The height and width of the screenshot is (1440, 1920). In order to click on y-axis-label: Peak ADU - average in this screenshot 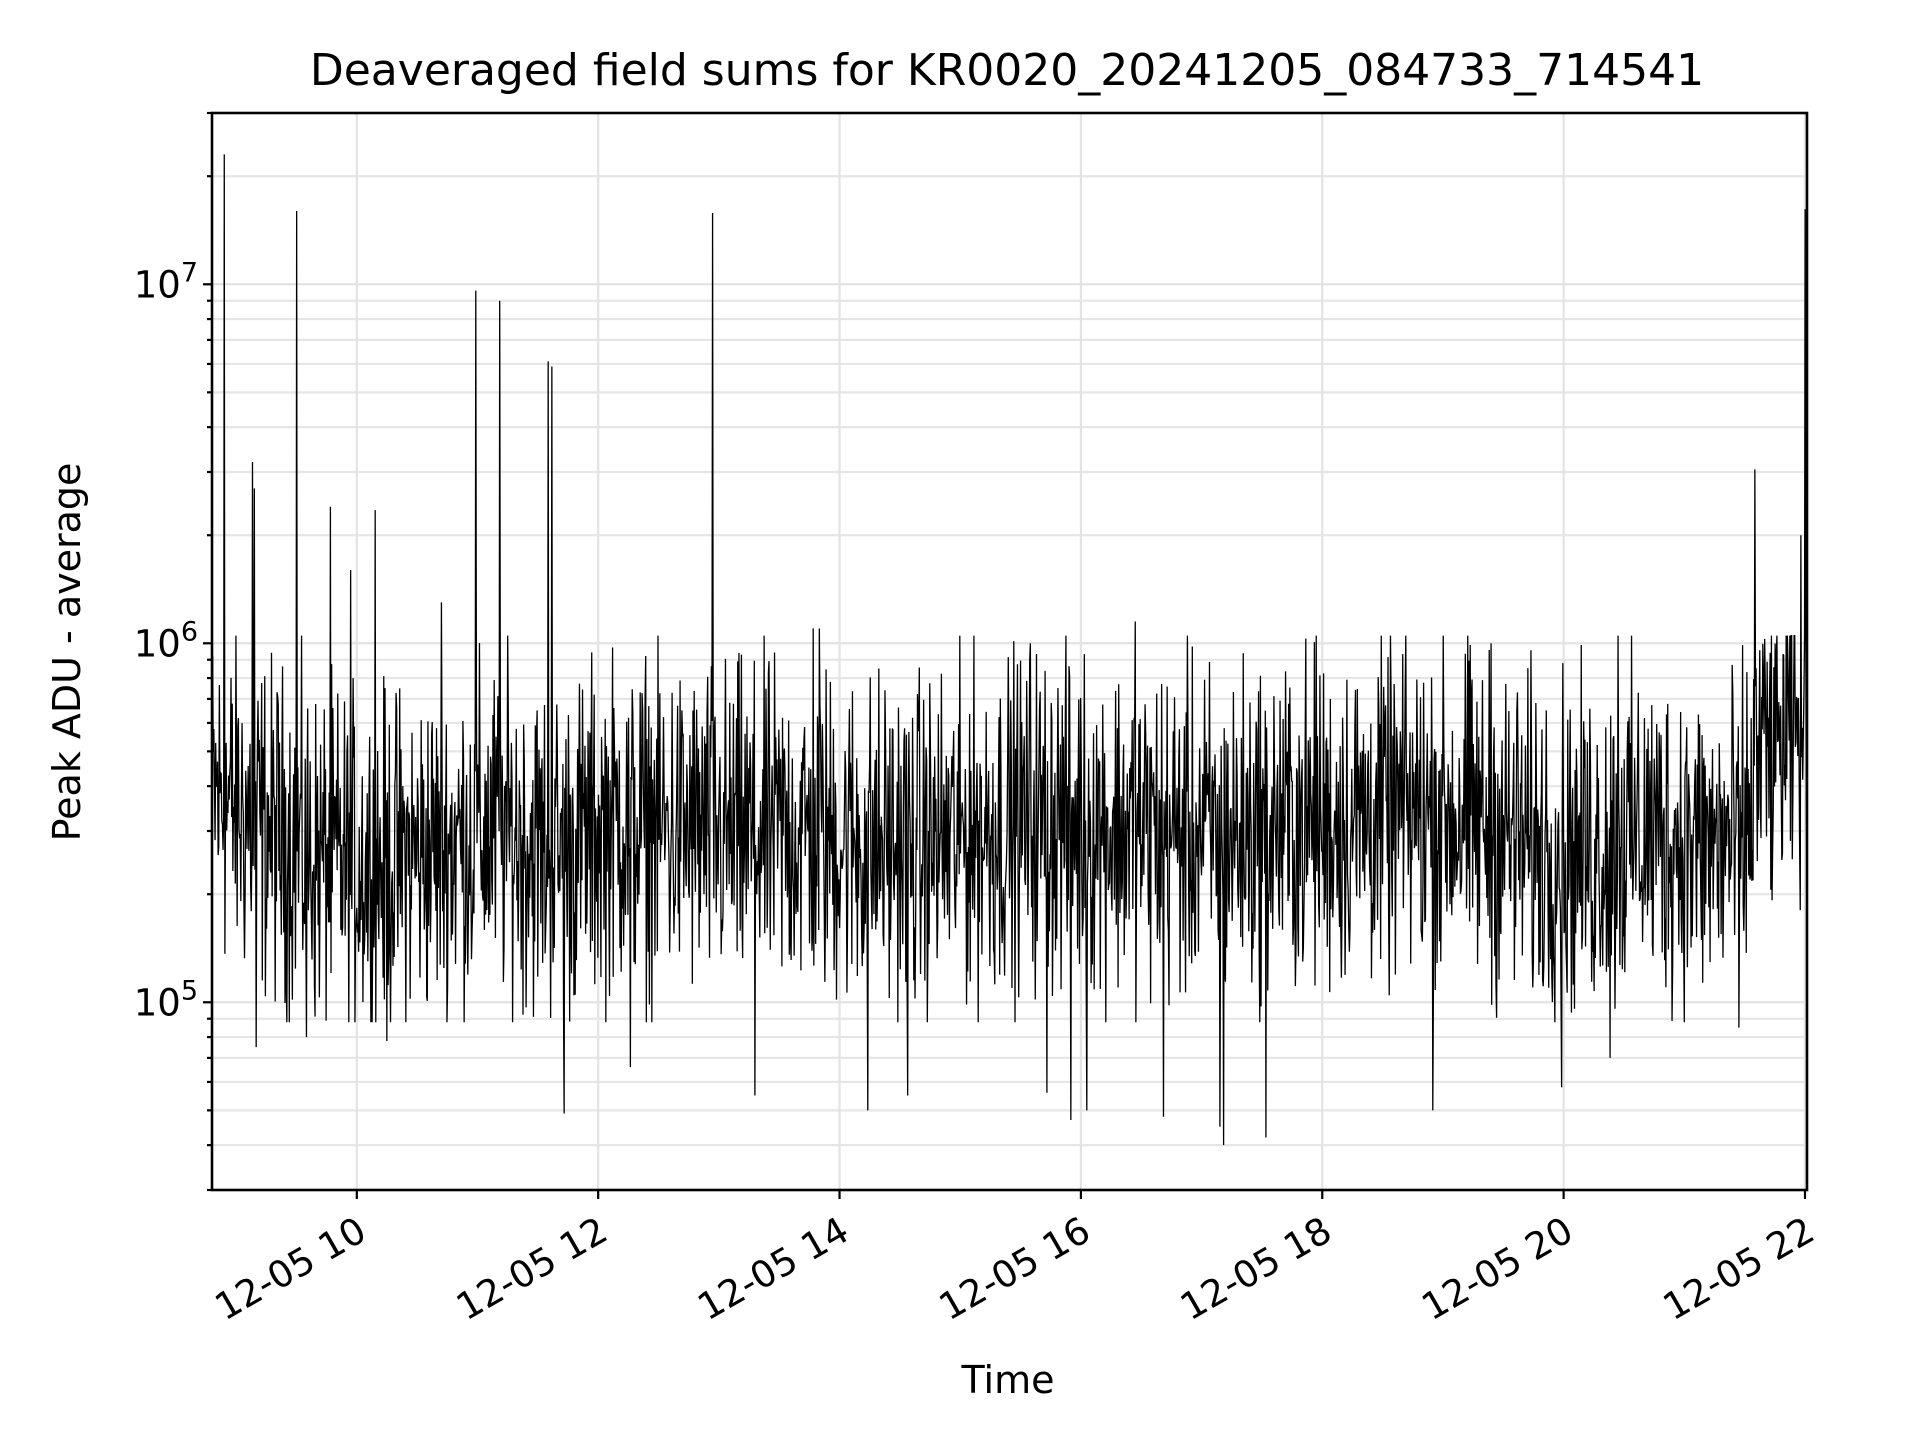, I will do `click(67, 652)`.